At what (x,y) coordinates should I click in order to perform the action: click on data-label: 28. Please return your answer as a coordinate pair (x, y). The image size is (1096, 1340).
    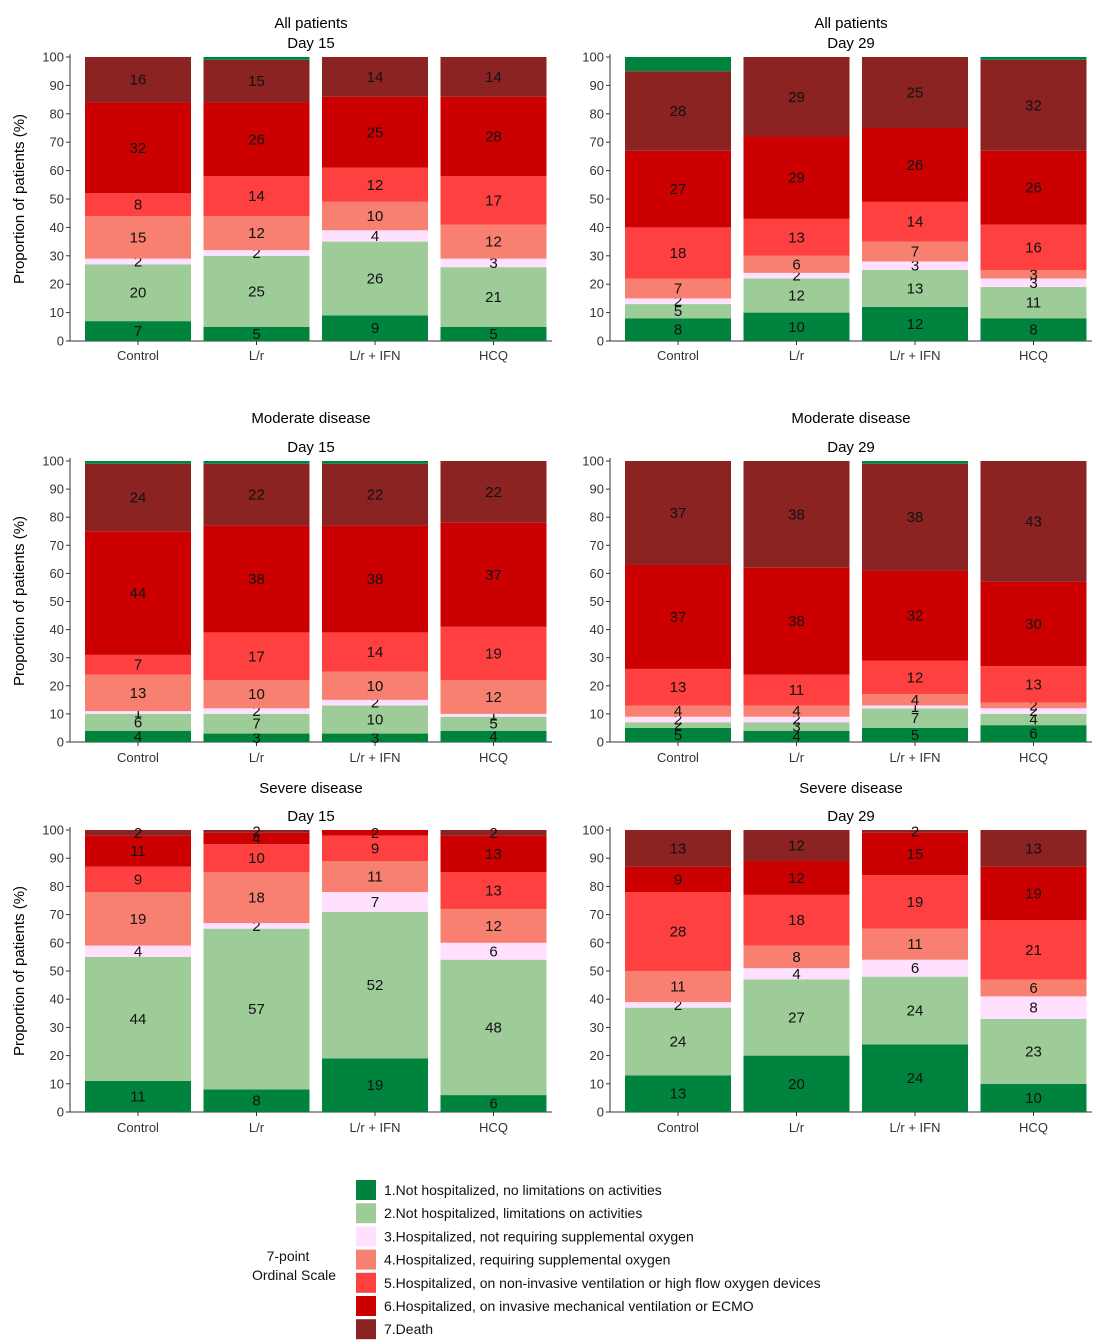
    Looking at the image, I should click on (678, 932).